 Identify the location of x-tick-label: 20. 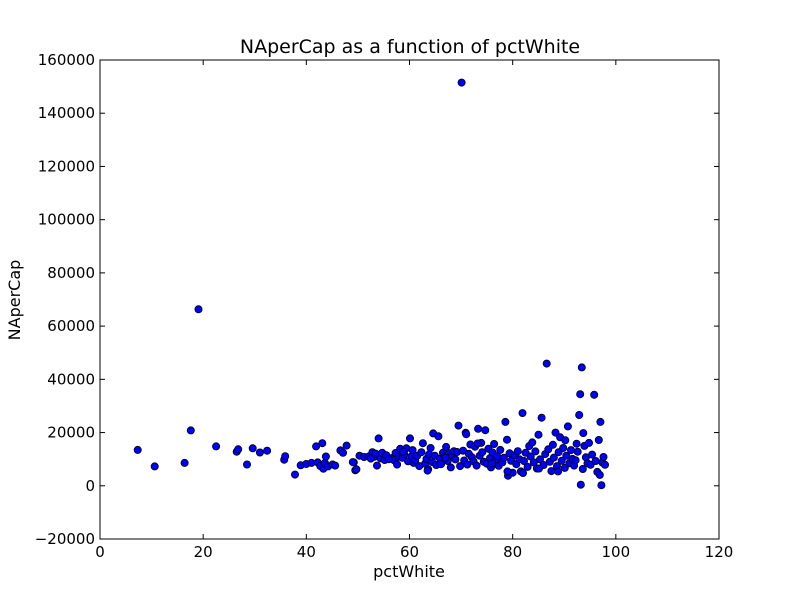
(203, 552).